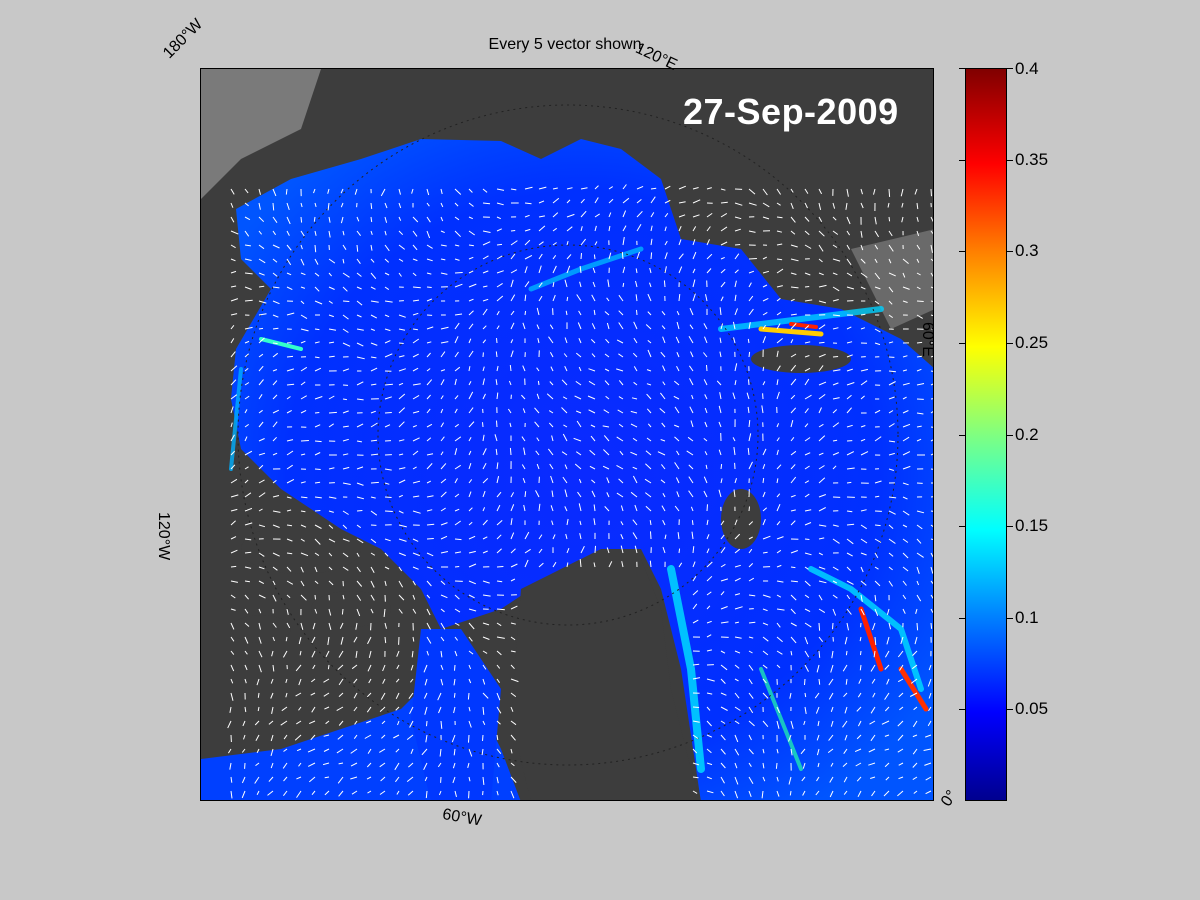  What do you see at coordinates (949, 798) in the screenshot?
I see `lon-label-0: 0°` at bounding box center [949, 798].